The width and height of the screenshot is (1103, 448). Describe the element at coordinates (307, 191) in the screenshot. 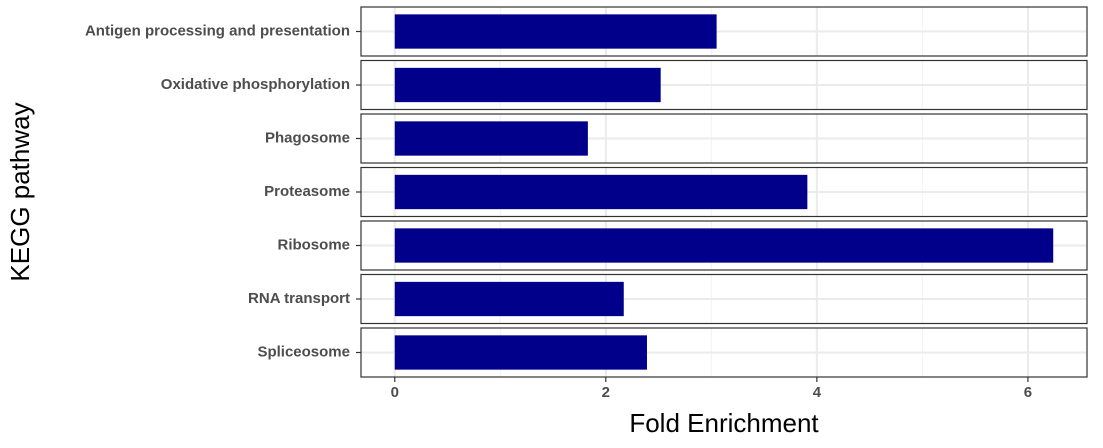

I see `y-tick-label: Proteasome` at that location.